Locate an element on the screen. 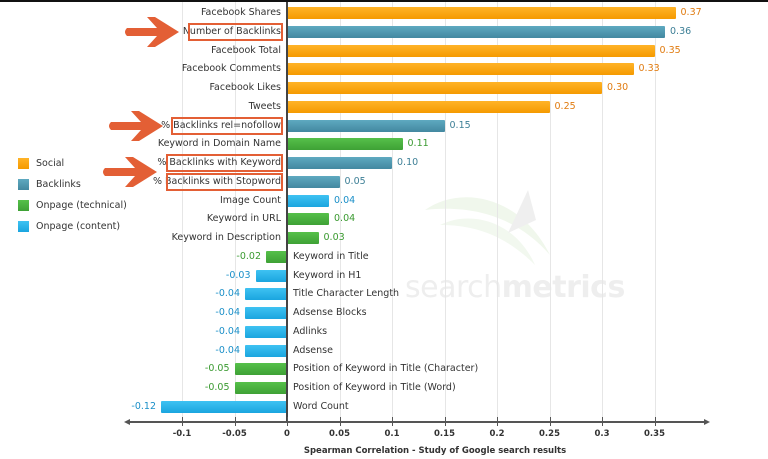 The height and width of the screenshot is (459, 768). legend-item-onpage-technical: Onpage (technical) is located at coordinates (72, 205).